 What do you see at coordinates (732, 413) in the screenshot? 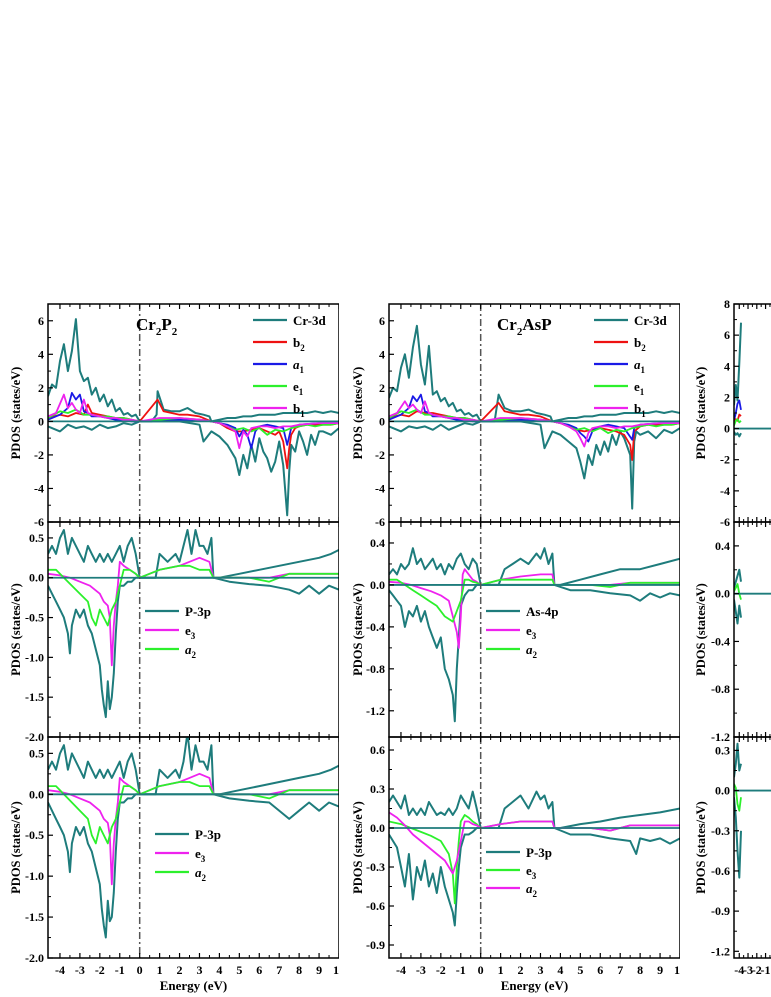
I see `panel-3-1: 8 6 4 2 0 -2 -4 -6 PDOS (states/eV)` at bounding box center [732, 413].